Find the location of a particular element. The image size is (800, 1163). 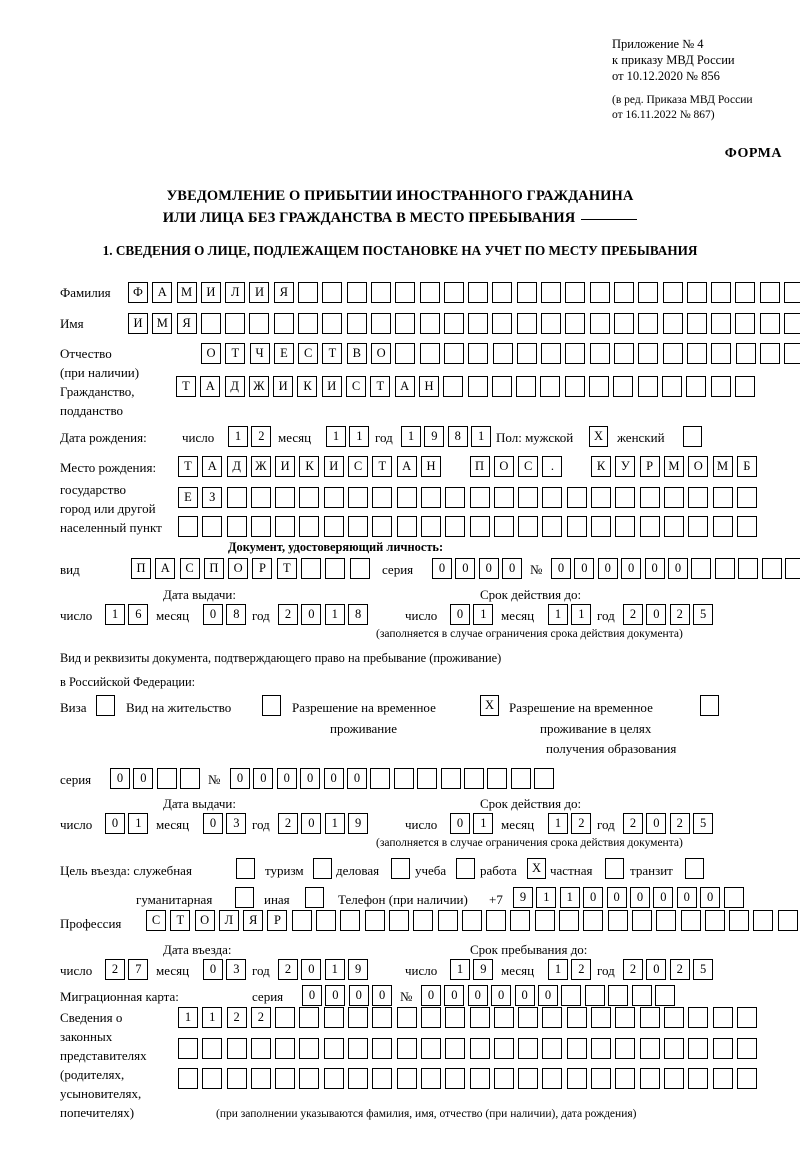

checkbox-residence-permit is located at coordinates (271, 705).